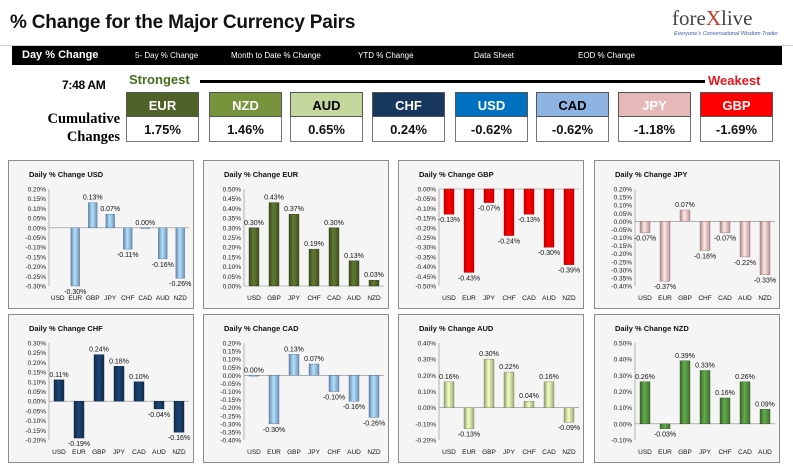  What do you see at coordinates (621, 246) in the screenshot?
I see `y-tick-label: -0.15%` at bounding box center [621, 246].